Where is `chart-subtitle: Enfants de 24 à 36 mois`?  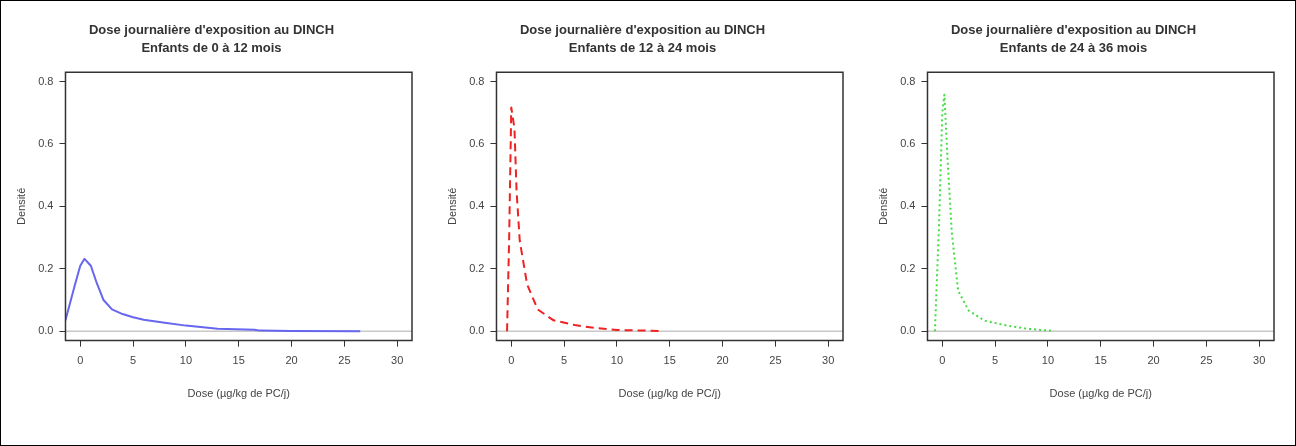
chart-subtitle: Enfants de 24 à 36 mois is located at coordinates (1073, 47).